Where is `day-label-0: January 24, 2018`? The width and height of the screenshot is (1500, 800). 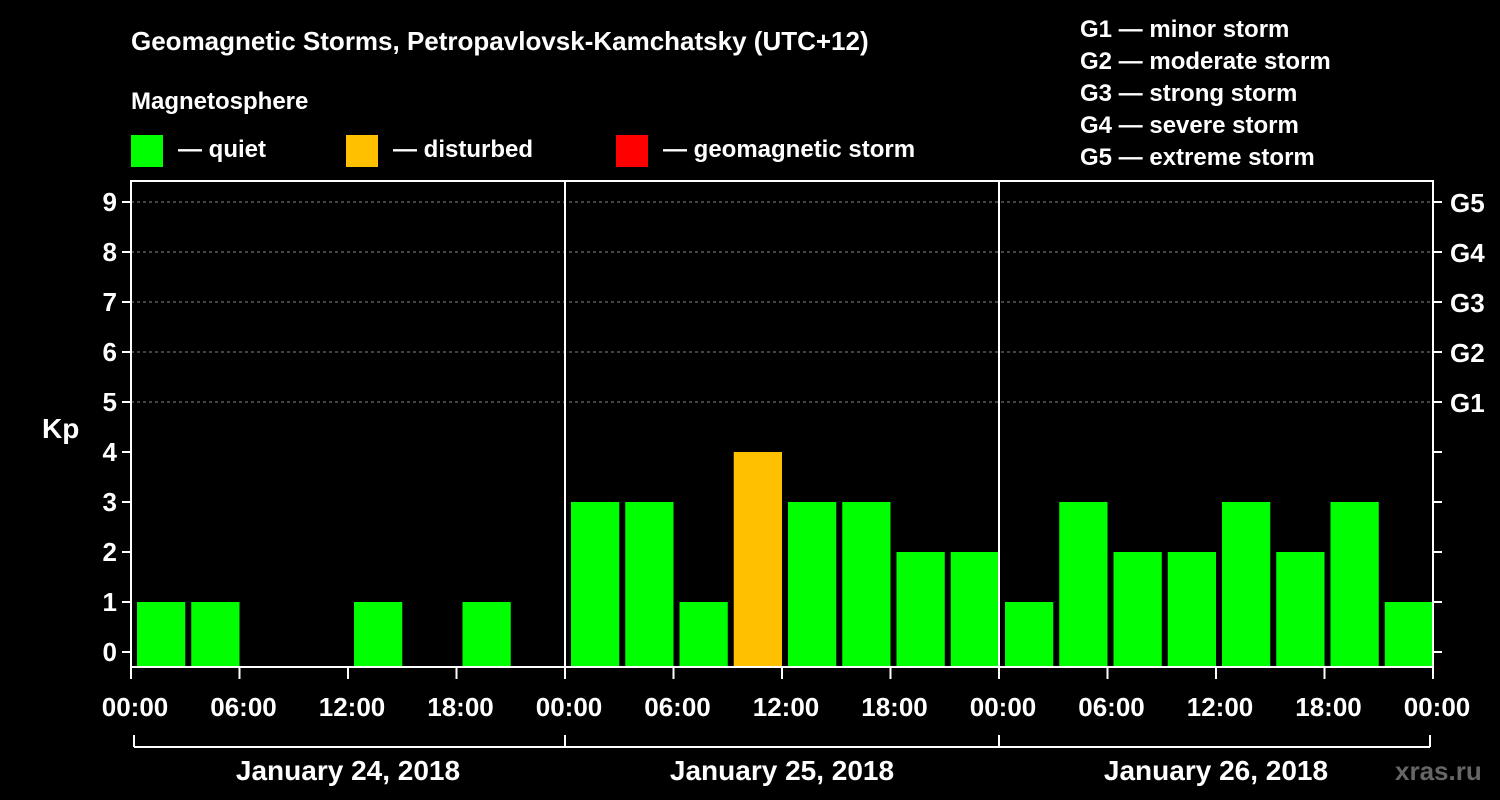 day-label-0: January 24, 2018 is located at coordinates (348, 770).